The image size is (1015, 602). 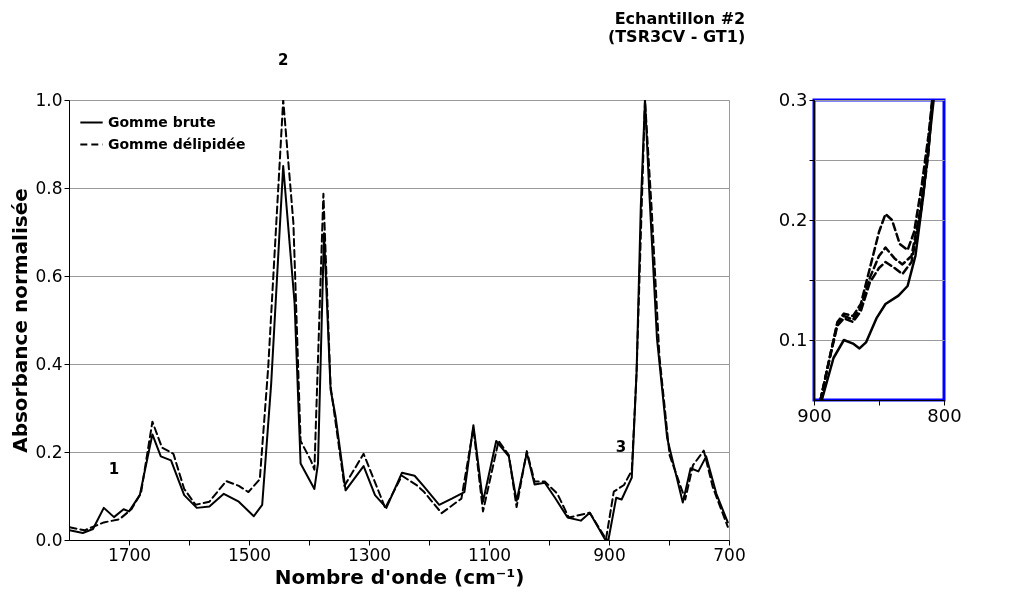 What do you see at coordinates (399, 576) in the screenshot?
I see `x-axis-title: Nombre d'onde (cm⁻¹)` at bounding box center [399, 576].